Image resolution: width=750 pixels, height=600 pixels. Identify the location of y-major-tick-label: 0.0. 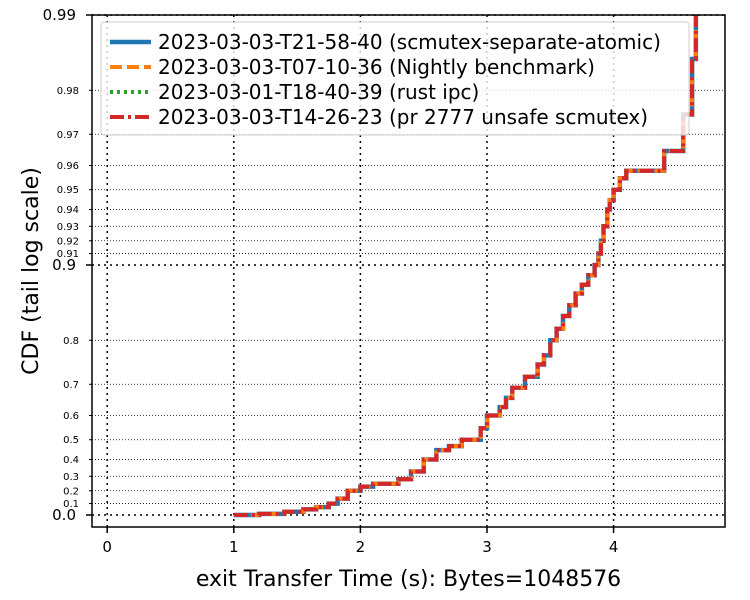
(64, 515).